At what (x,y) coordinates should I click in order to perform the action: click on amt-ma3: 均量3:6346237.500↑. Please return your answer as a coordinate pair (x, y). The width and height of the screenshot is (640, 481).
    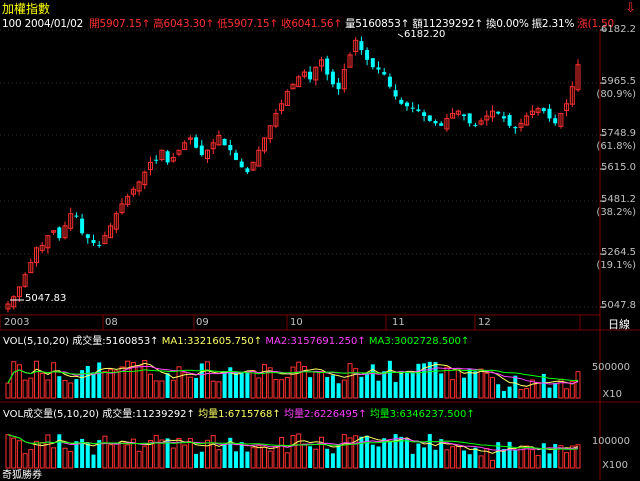
    Looking at the image, I should click on (422, 414).